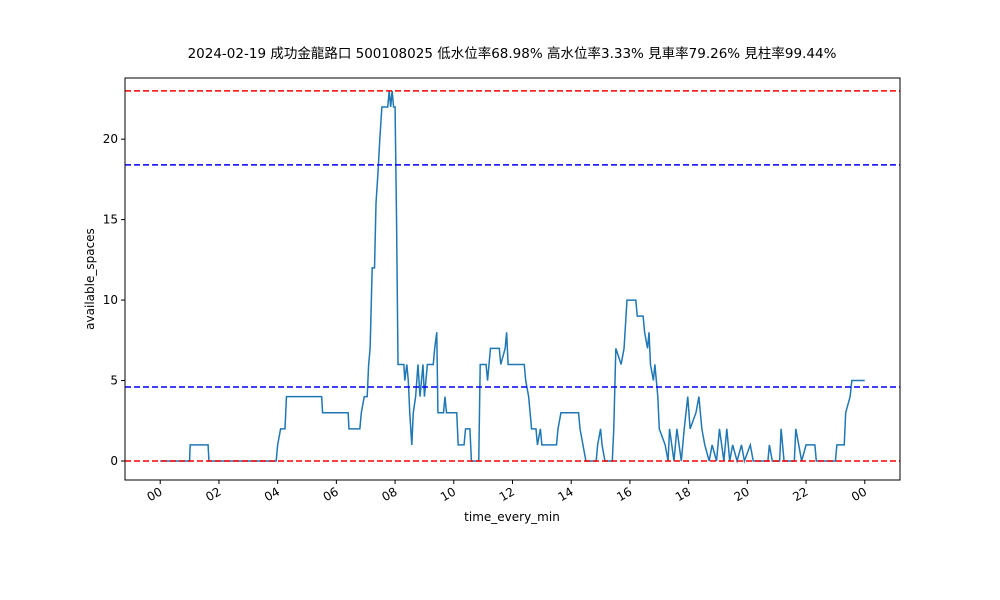 Image resolution: width=1000 pixels, height=600 pixels. I want to click on x-tick-label: 04, so click(272, 494).